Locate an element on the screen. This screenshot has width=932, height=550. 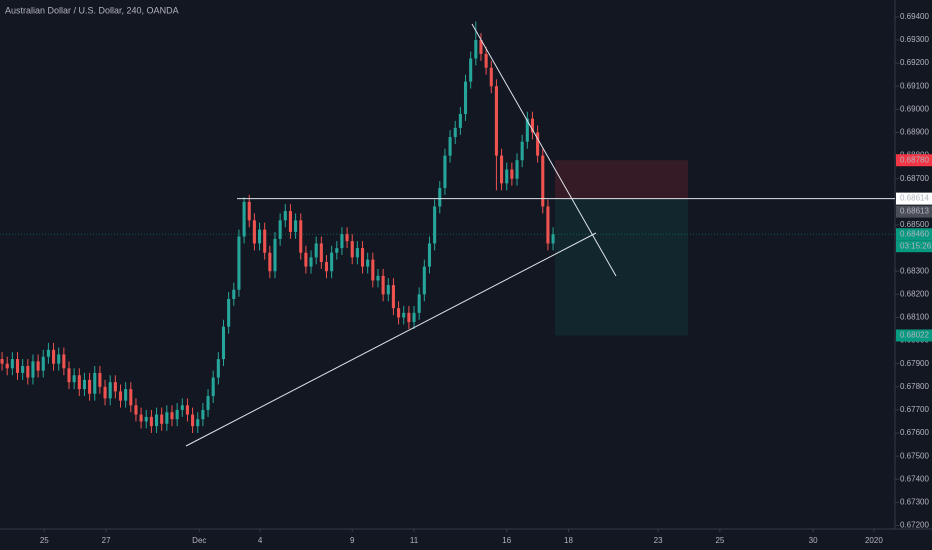
y-tick-label: 0.67700 is located at coordinates (914, 409).